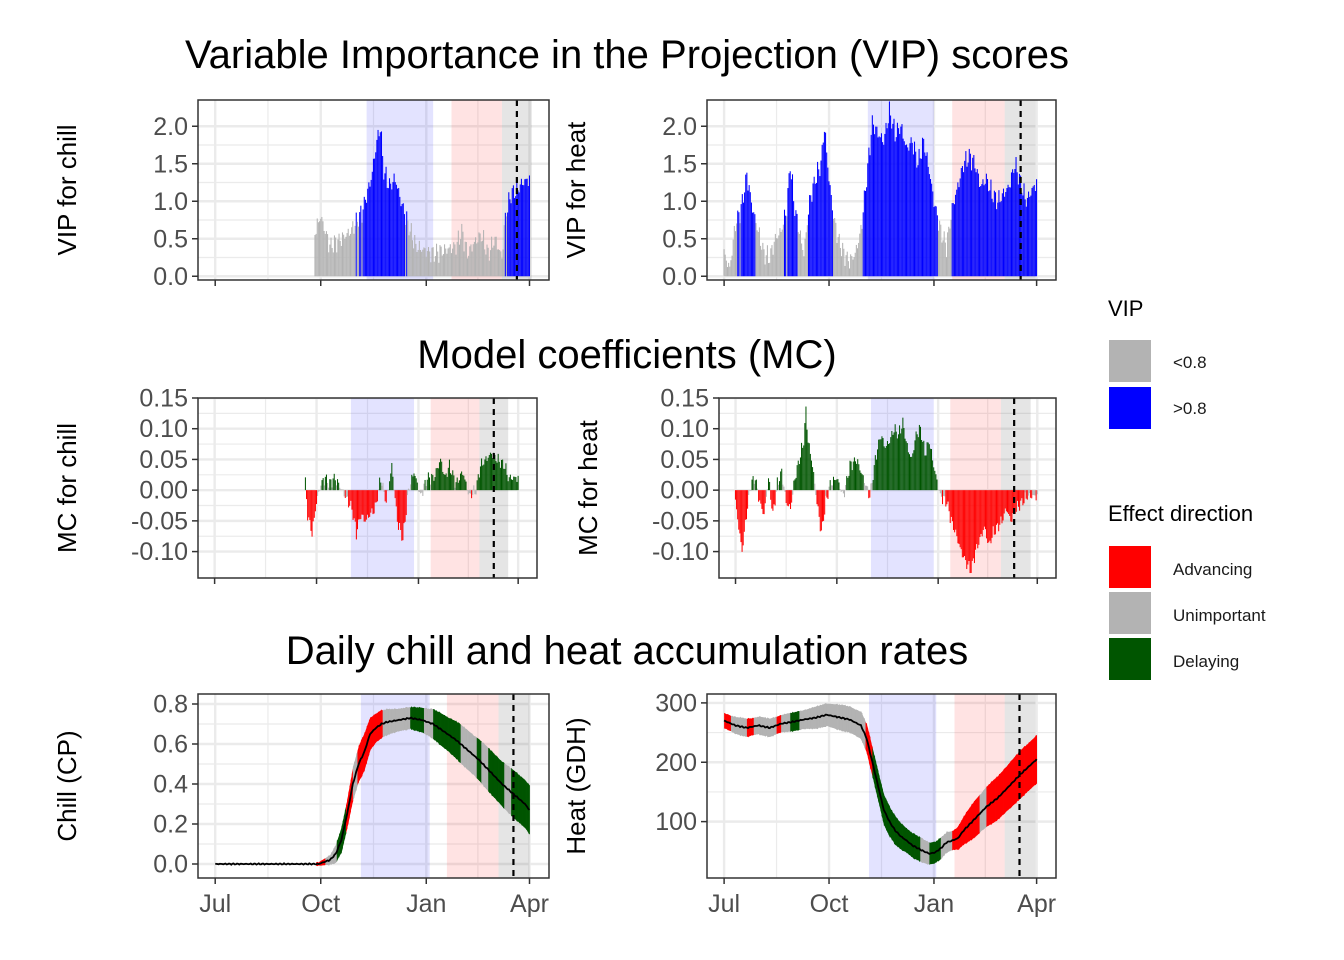  I want to click on y-tick-label: 0.0, so click(170, 865).